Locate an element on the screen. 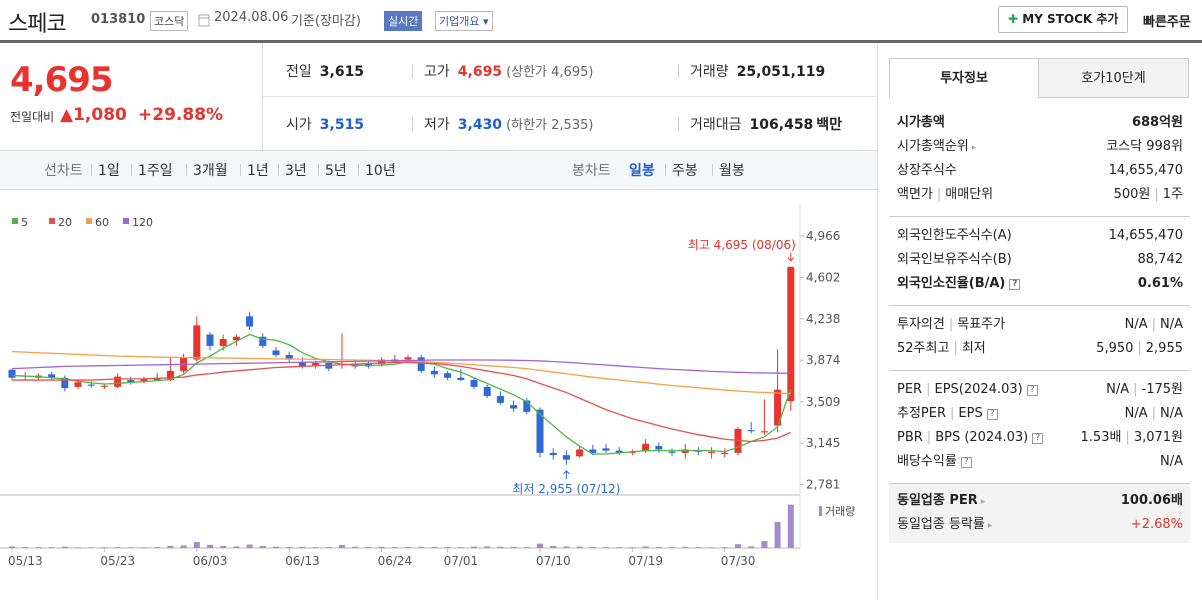 The width and height of the screenshot is (1202, 600). candle-tab: 일봉 is located at coordinates (642, 171).